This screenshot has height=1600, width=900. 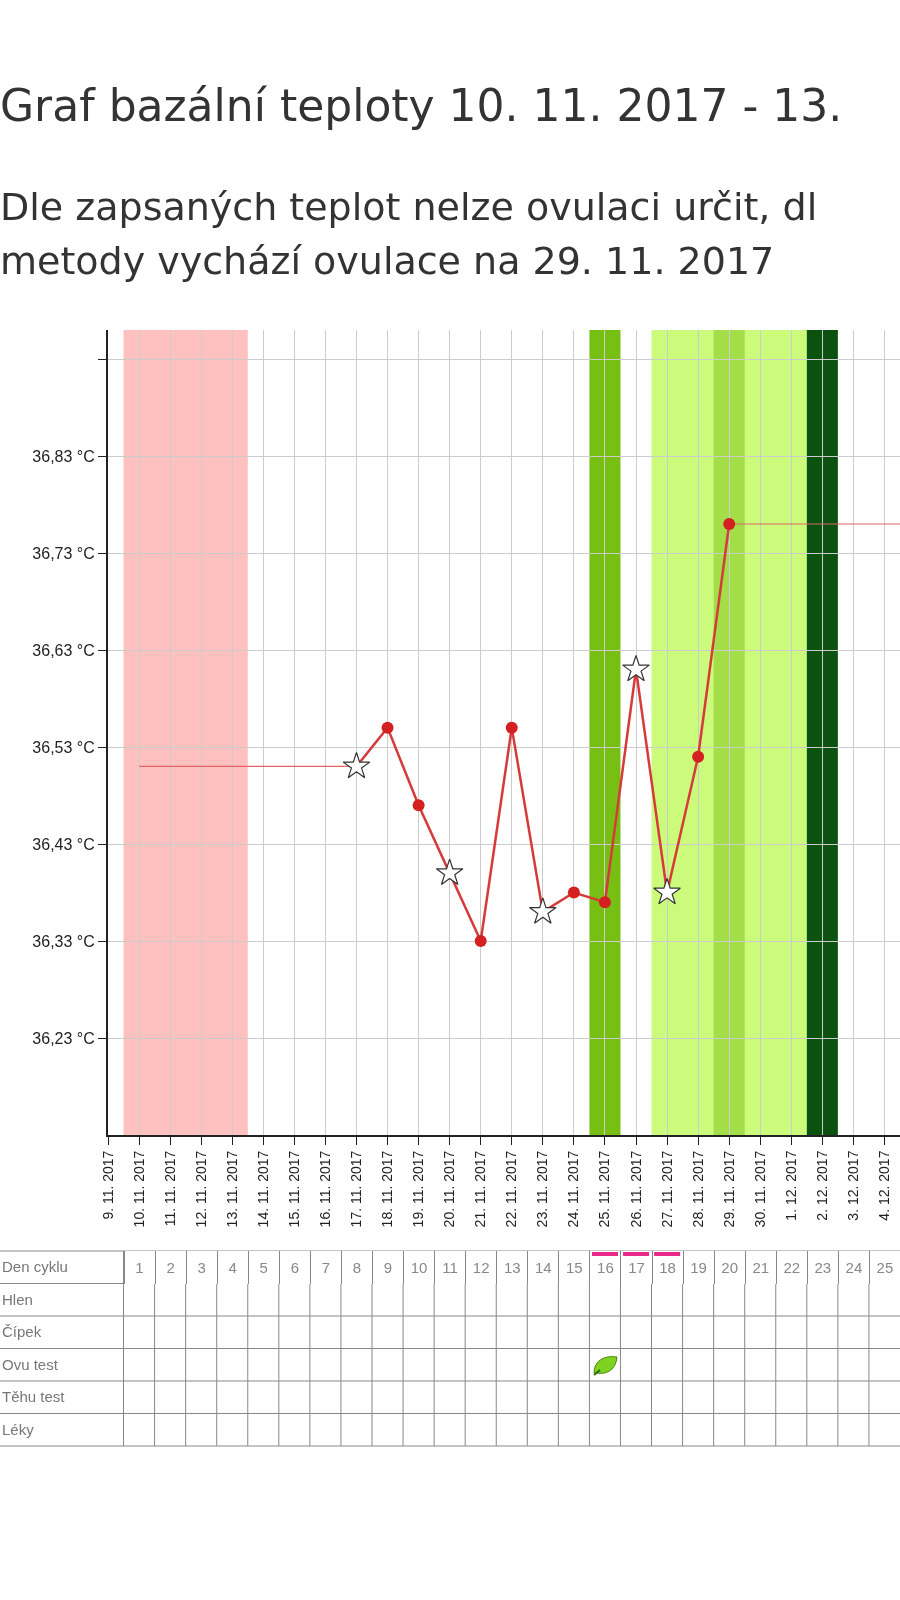 What do you see at coordinates (63, 650) in the screenshot?
I see `y-tick-label: 36,63 °C` at bounding box center [63, 650].